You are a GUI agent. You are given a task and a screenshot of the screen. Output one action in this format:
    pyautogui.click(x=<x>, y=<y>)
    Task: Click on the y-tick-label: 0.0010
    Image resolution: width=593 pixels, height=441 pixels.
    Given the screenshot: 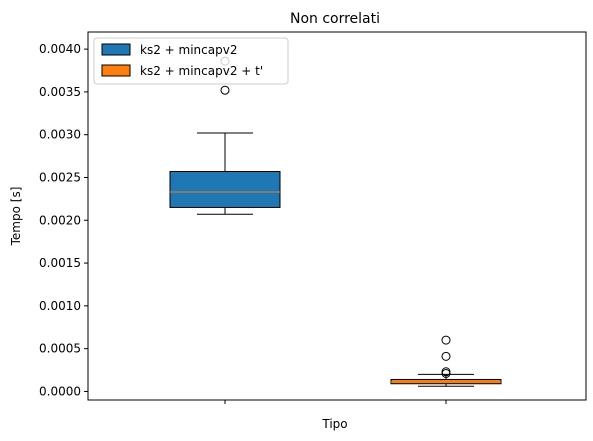 What is the action you would take?
    pyautogui.click(x=60, y=306)
    